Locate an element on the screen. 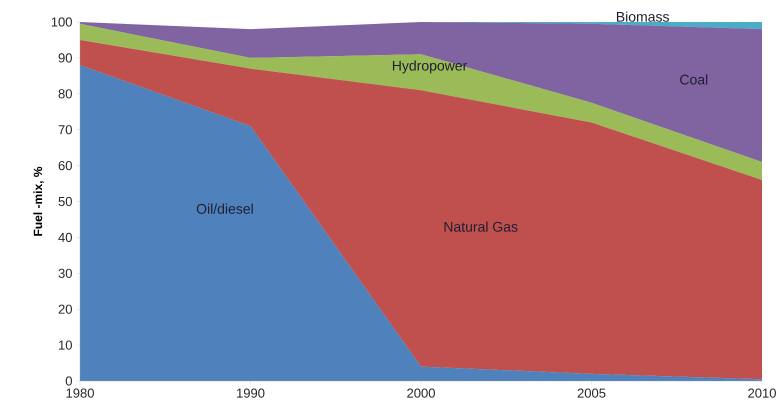 The image size is (781, 413). y-tick-label: 0 is located at coordinates (69, 381).